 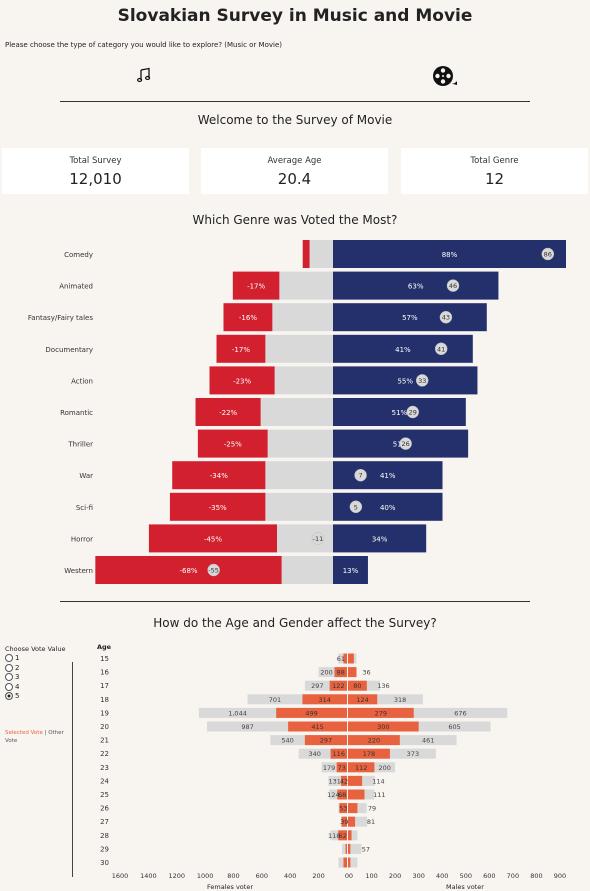 What do you see at coordinates (144, 75) in the screenshot?
I see `music-note-icon` at bounding box center [144, 75].